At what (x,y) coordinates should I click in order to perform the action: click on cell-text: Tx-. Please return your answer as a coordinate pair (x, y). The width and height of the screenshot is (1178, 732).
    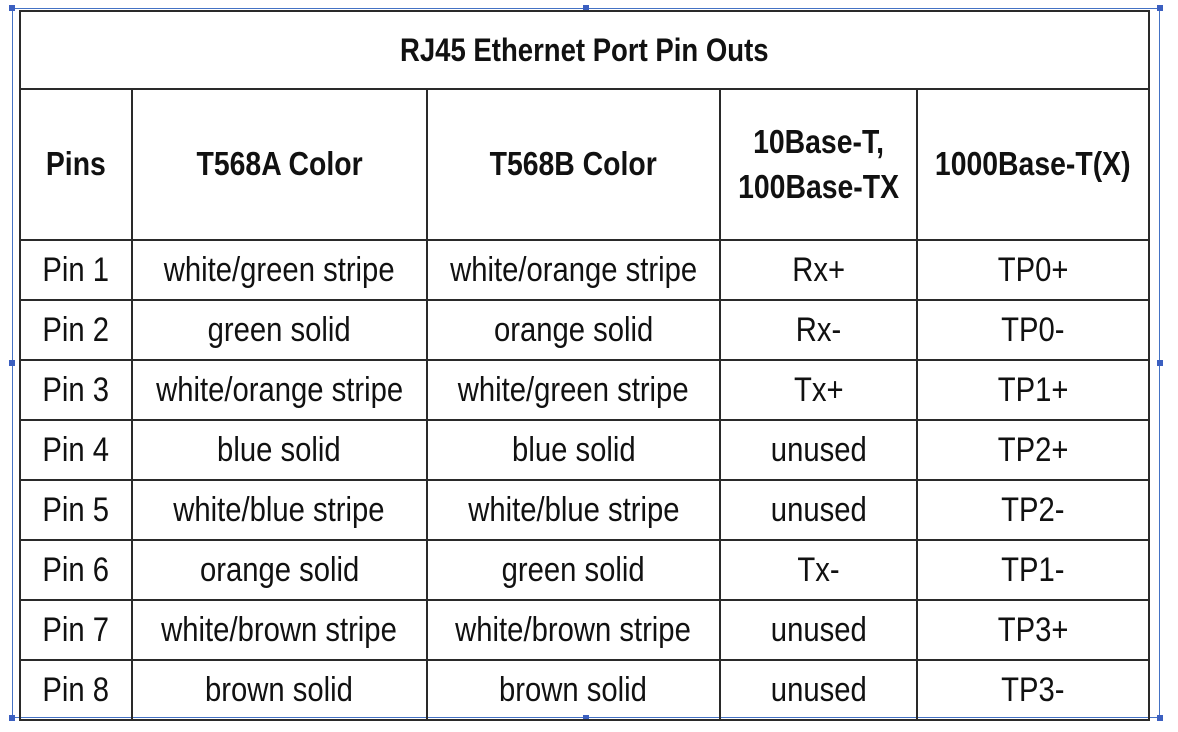
    Looking at the image, I should click on (818, 569).